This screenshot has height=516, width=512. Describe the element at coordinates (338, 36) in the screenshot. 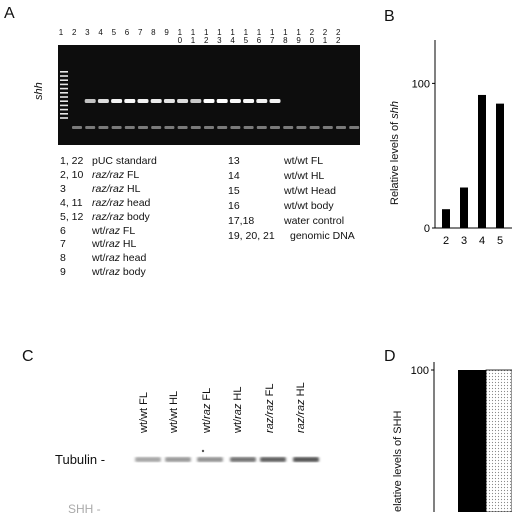

I see `gel-lane-number: 2 2` at that location.